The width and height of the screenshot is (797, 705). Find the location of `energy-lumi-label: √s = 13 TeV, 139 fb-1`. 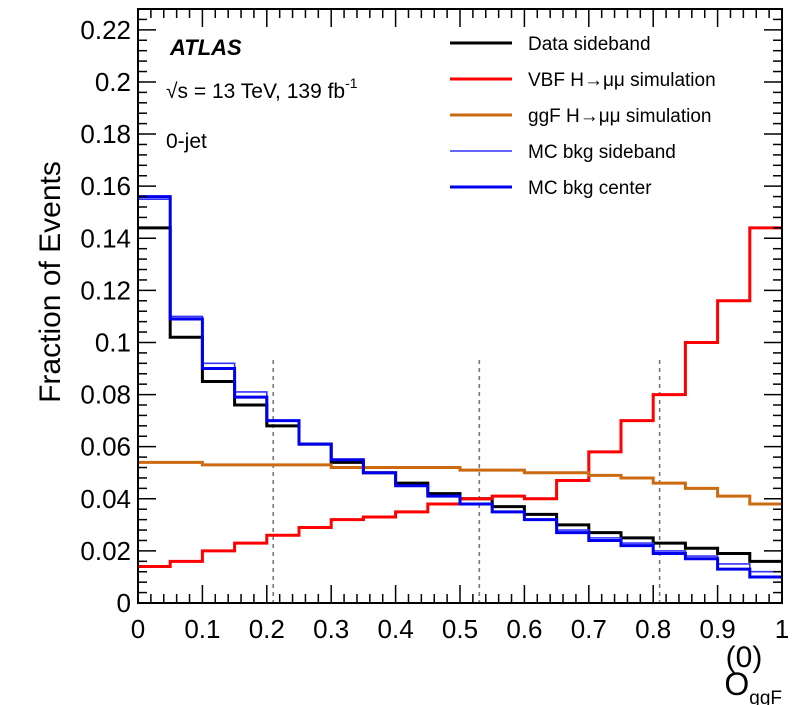

energy-lumi-label: √s = 13 TeV, 139 fb-1 is located at coordinates (262, 89).